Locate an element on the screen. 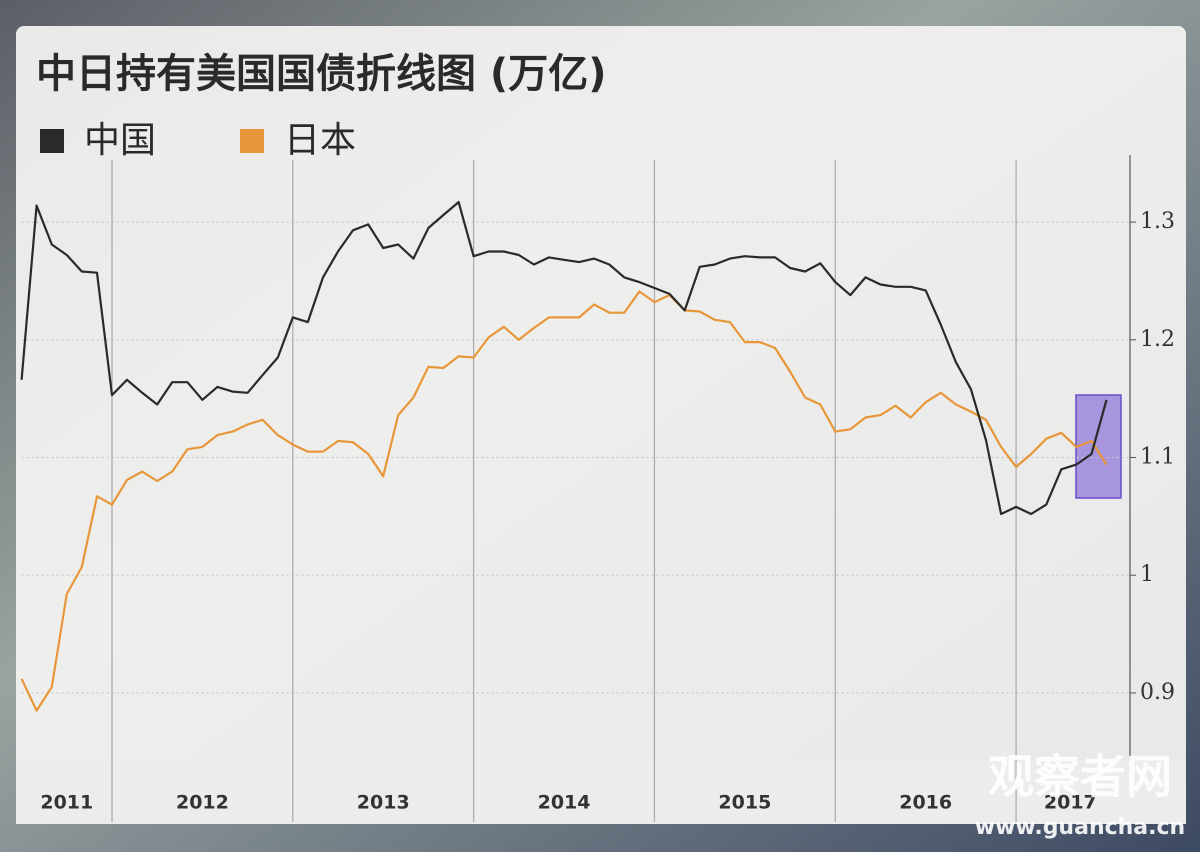 This screenshot has width=1200, height=852. y-tick-label: 1 is located at coordinates (1147, 574).